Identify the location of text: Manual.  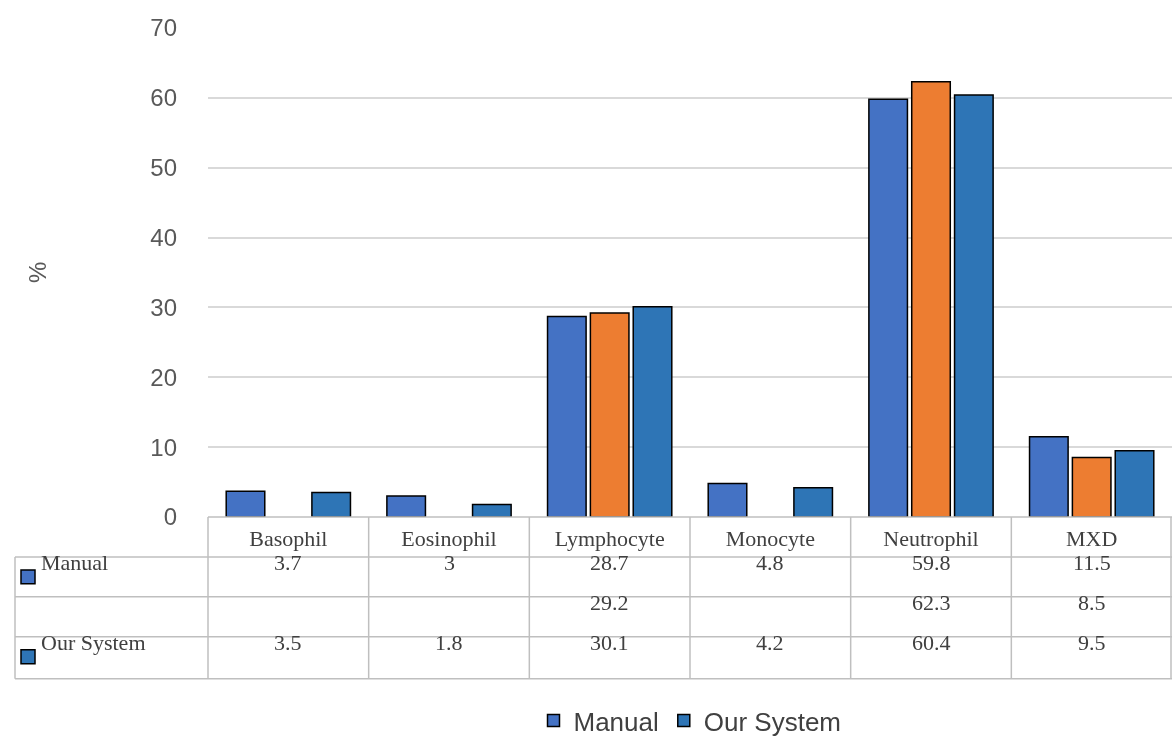
(616, 721).